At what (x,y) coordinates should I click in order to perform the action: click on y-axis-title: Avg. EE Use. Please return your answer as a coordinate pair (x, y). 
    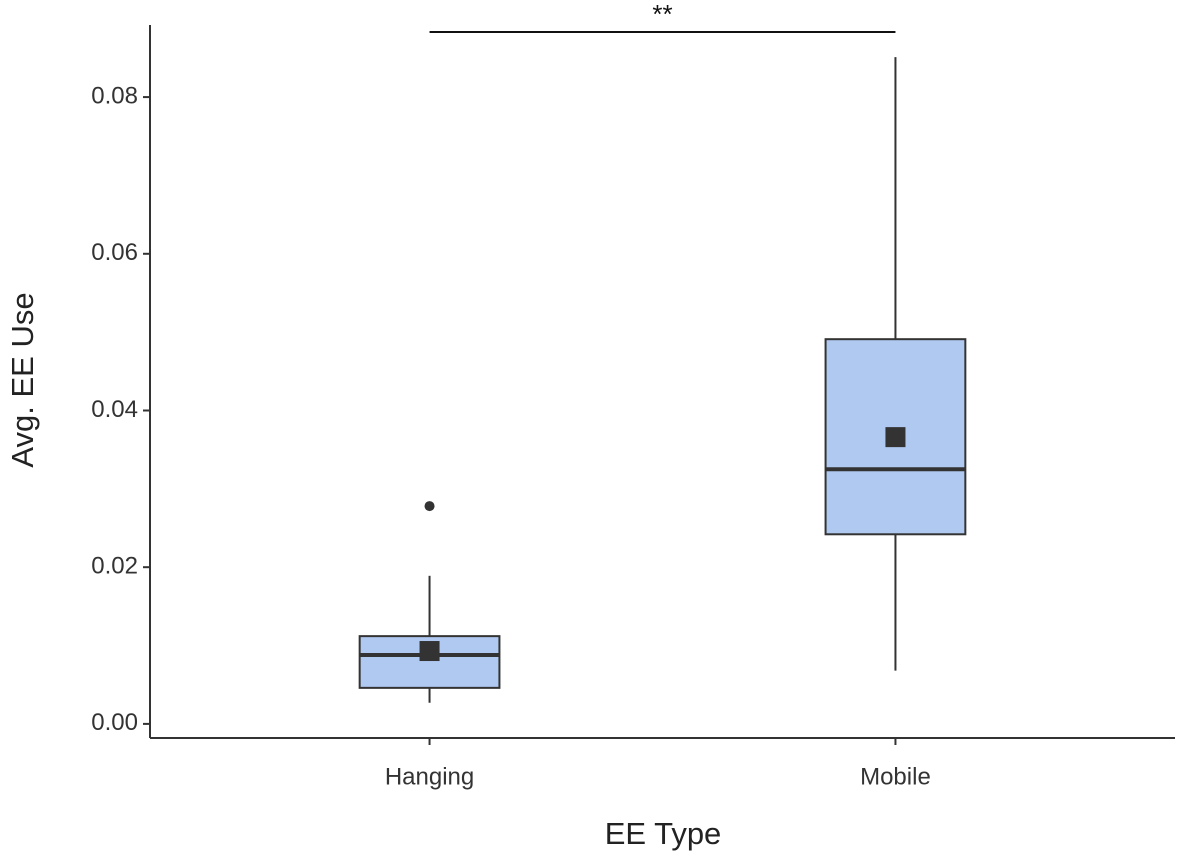
    Looking at the image, I should click on (22, 379).